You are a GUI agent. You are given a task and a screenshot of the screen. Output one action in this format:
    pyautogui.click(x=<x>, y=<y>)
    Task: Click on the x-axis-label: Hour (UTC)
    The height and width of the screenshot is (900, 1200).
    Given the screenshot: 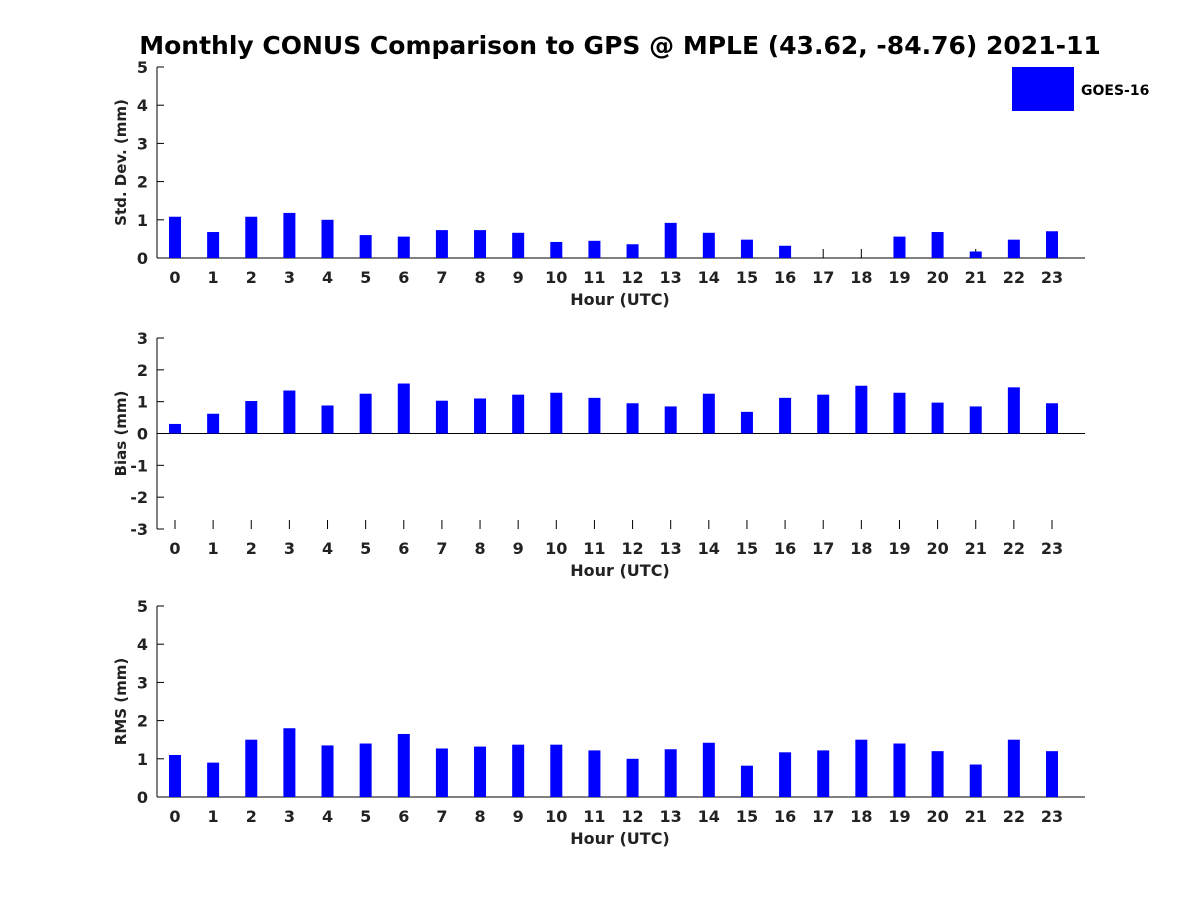 What is the action you would take?
    pyautogui.click(x=620, y=570)
    